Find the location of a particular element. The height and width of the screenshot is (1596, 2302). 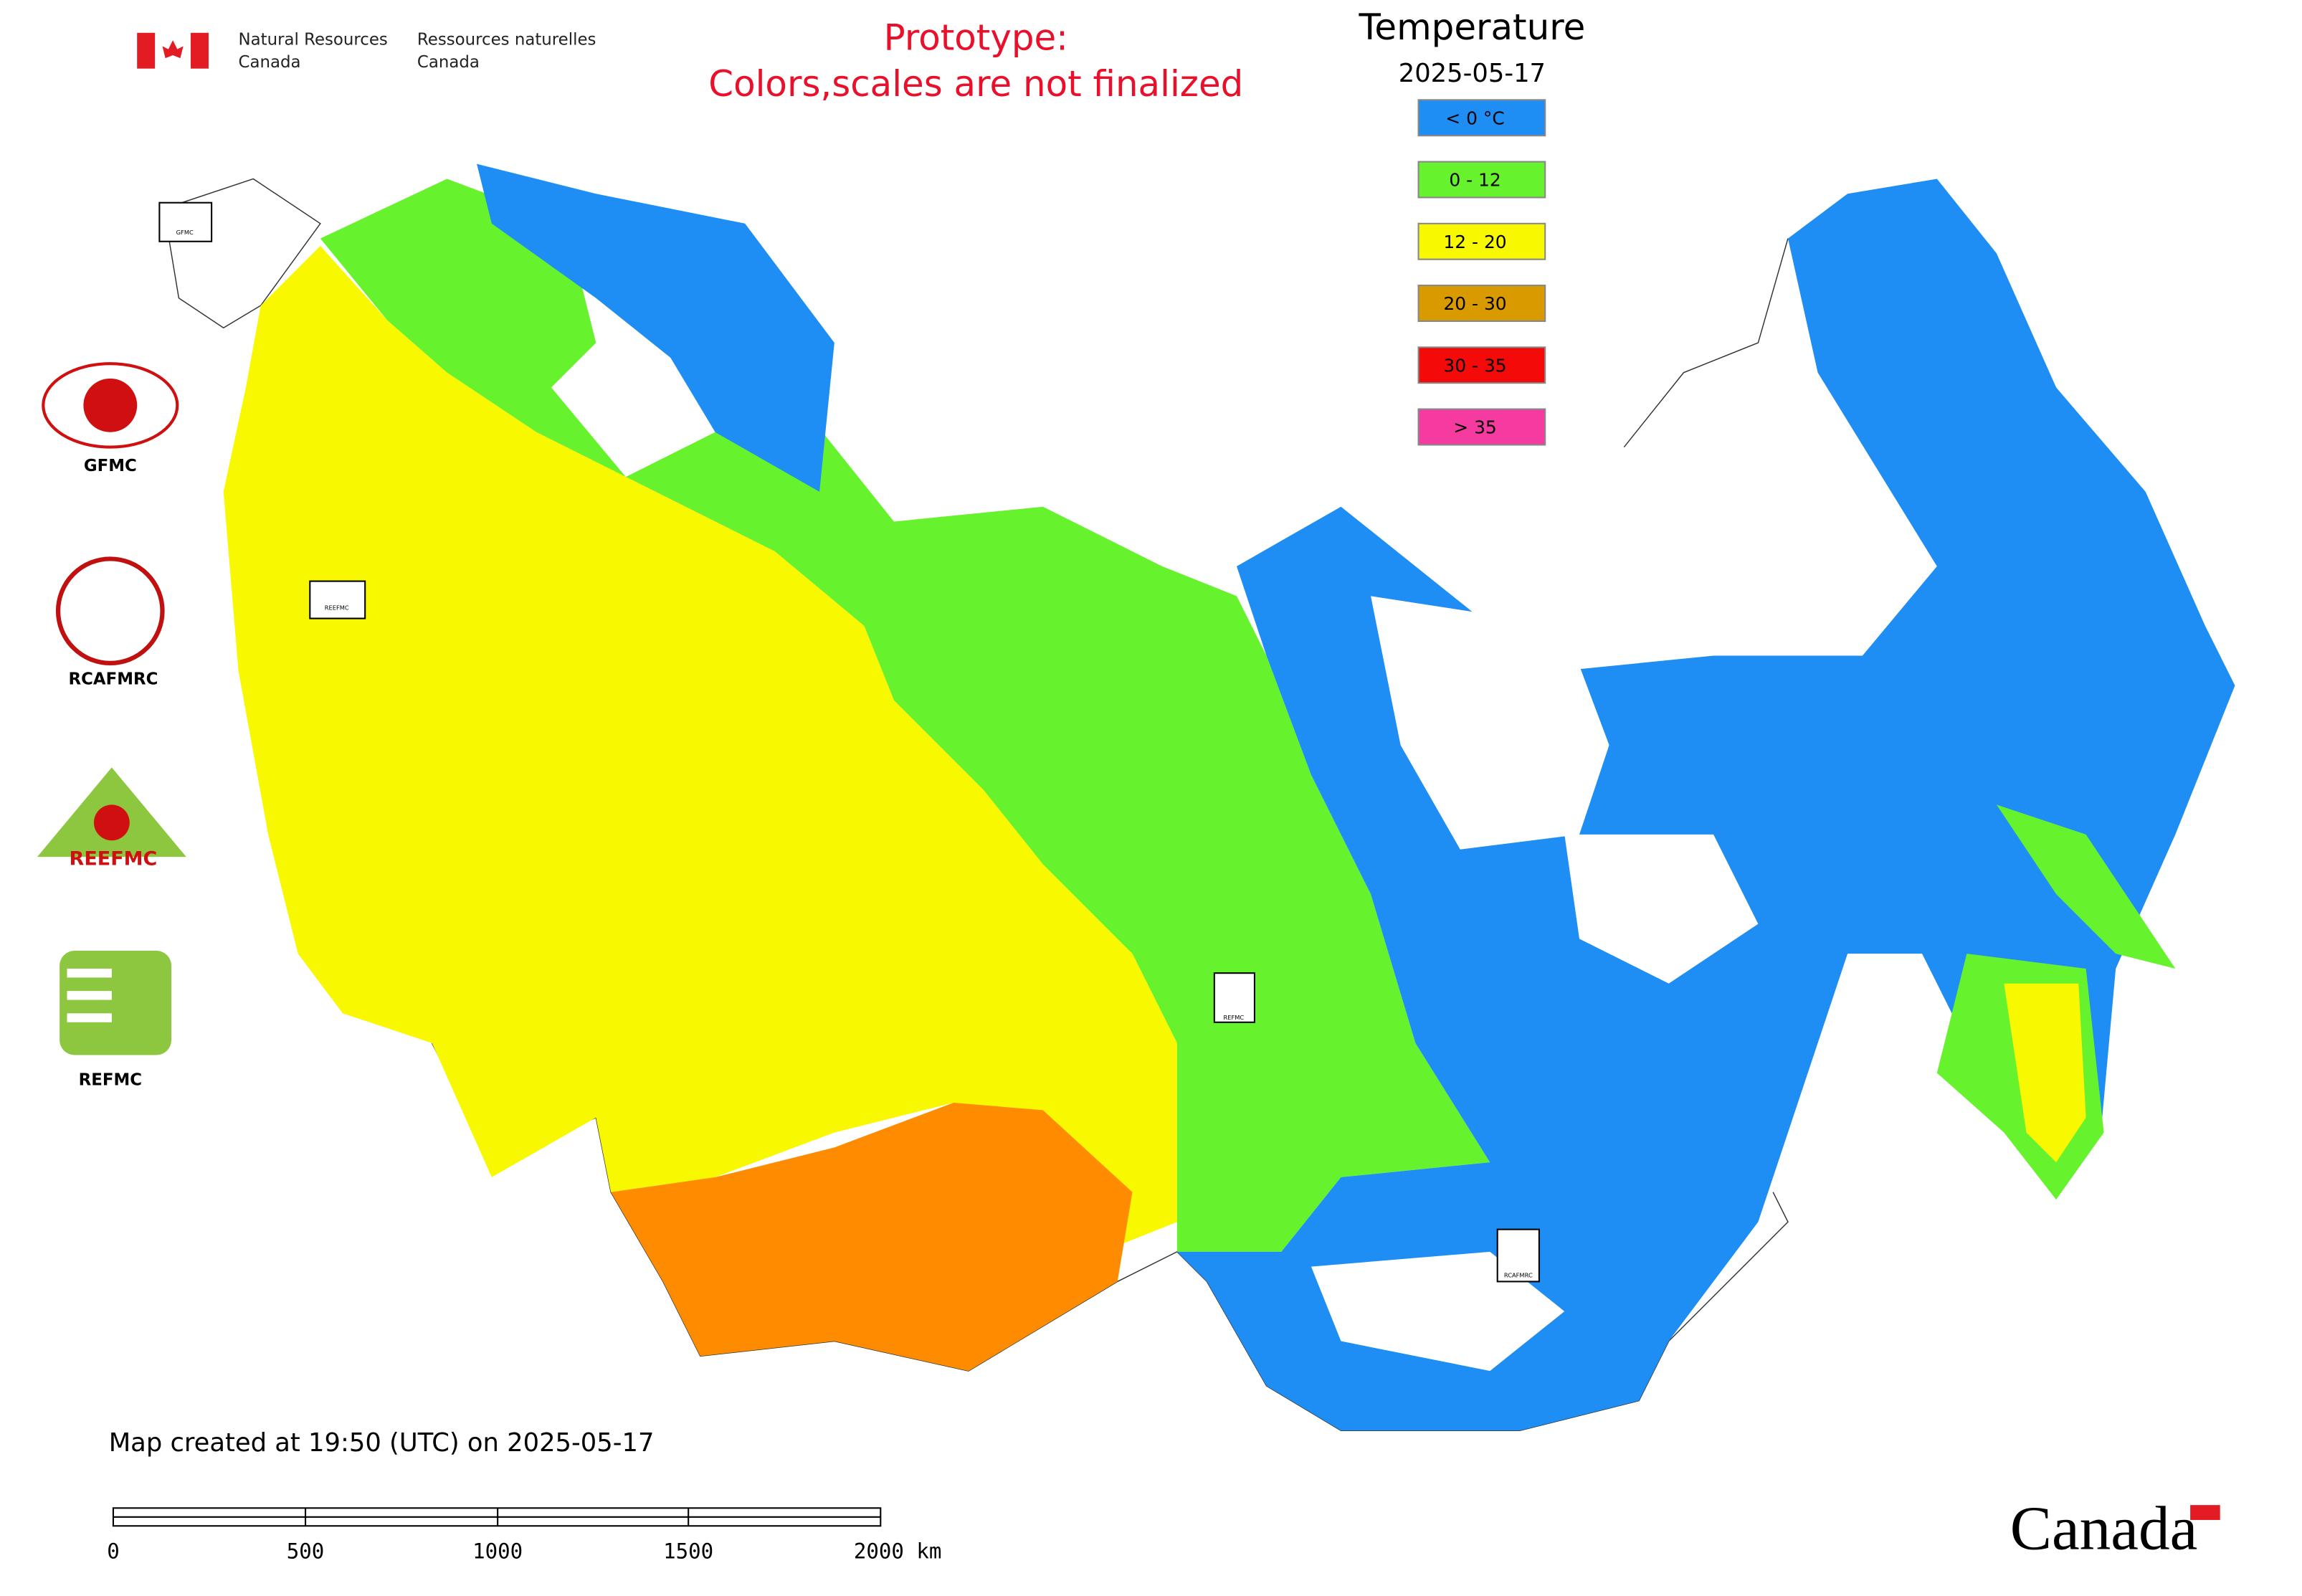

marker-label: RCAFMRC is located at coordinates (1519, 1275).